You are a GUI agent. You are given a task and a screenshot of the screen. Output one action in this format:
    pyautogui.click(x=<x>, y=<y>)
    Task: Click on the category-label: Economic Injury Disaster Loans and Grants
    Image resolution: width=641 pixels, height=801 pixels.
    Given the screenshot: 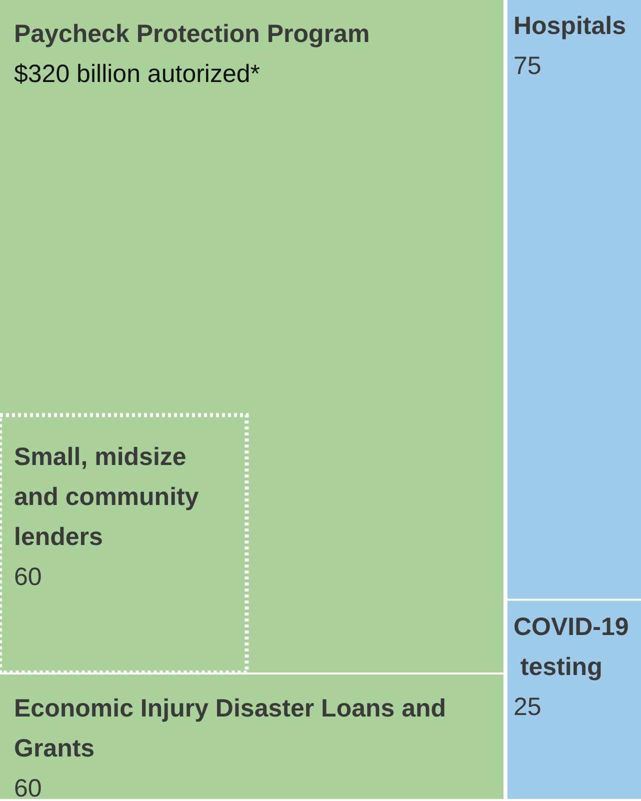 What is the action you would take?
    pyautogui.click(x=234, y=728)
    